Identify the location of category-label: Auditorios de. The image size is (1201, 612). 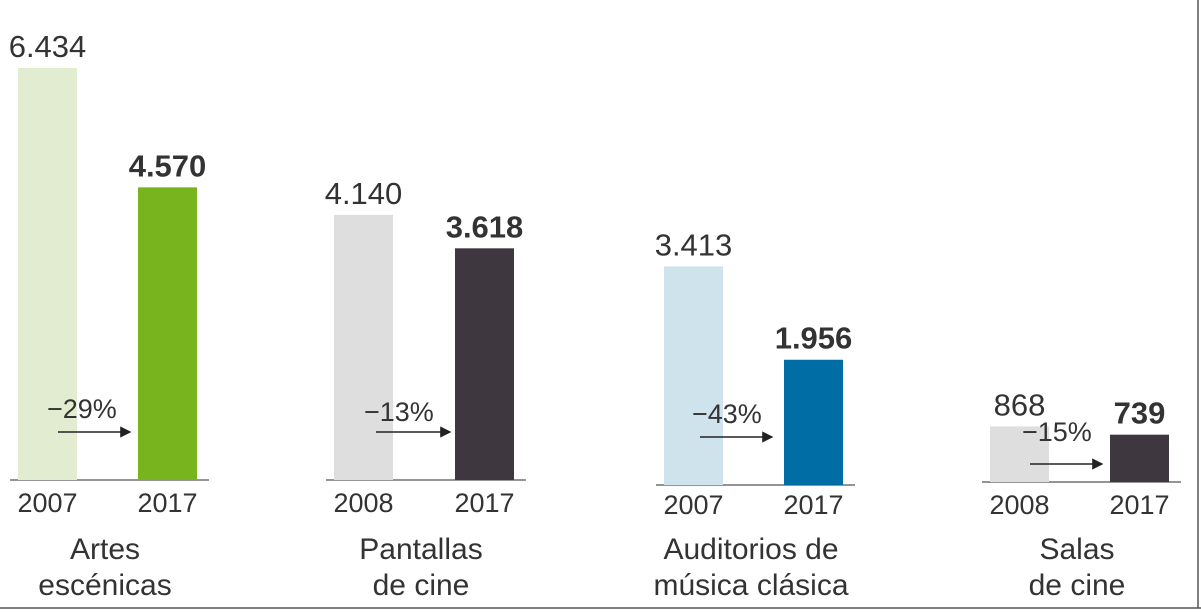
(750, 549).